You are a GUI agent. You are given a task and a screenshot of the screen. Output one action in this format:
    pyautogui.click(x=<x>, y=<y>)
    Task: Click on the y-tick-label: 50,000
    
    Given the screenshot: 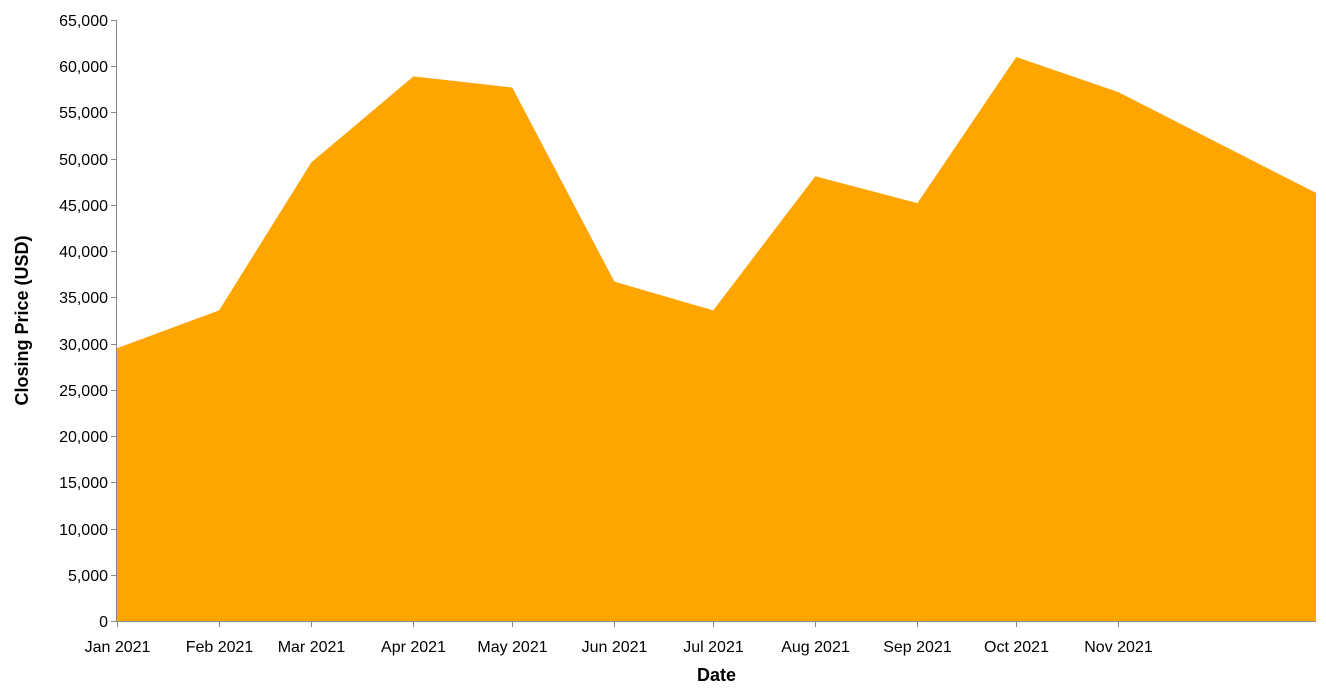 What is the action you would take?
    pyautogui.click(x=83, y=160)
    